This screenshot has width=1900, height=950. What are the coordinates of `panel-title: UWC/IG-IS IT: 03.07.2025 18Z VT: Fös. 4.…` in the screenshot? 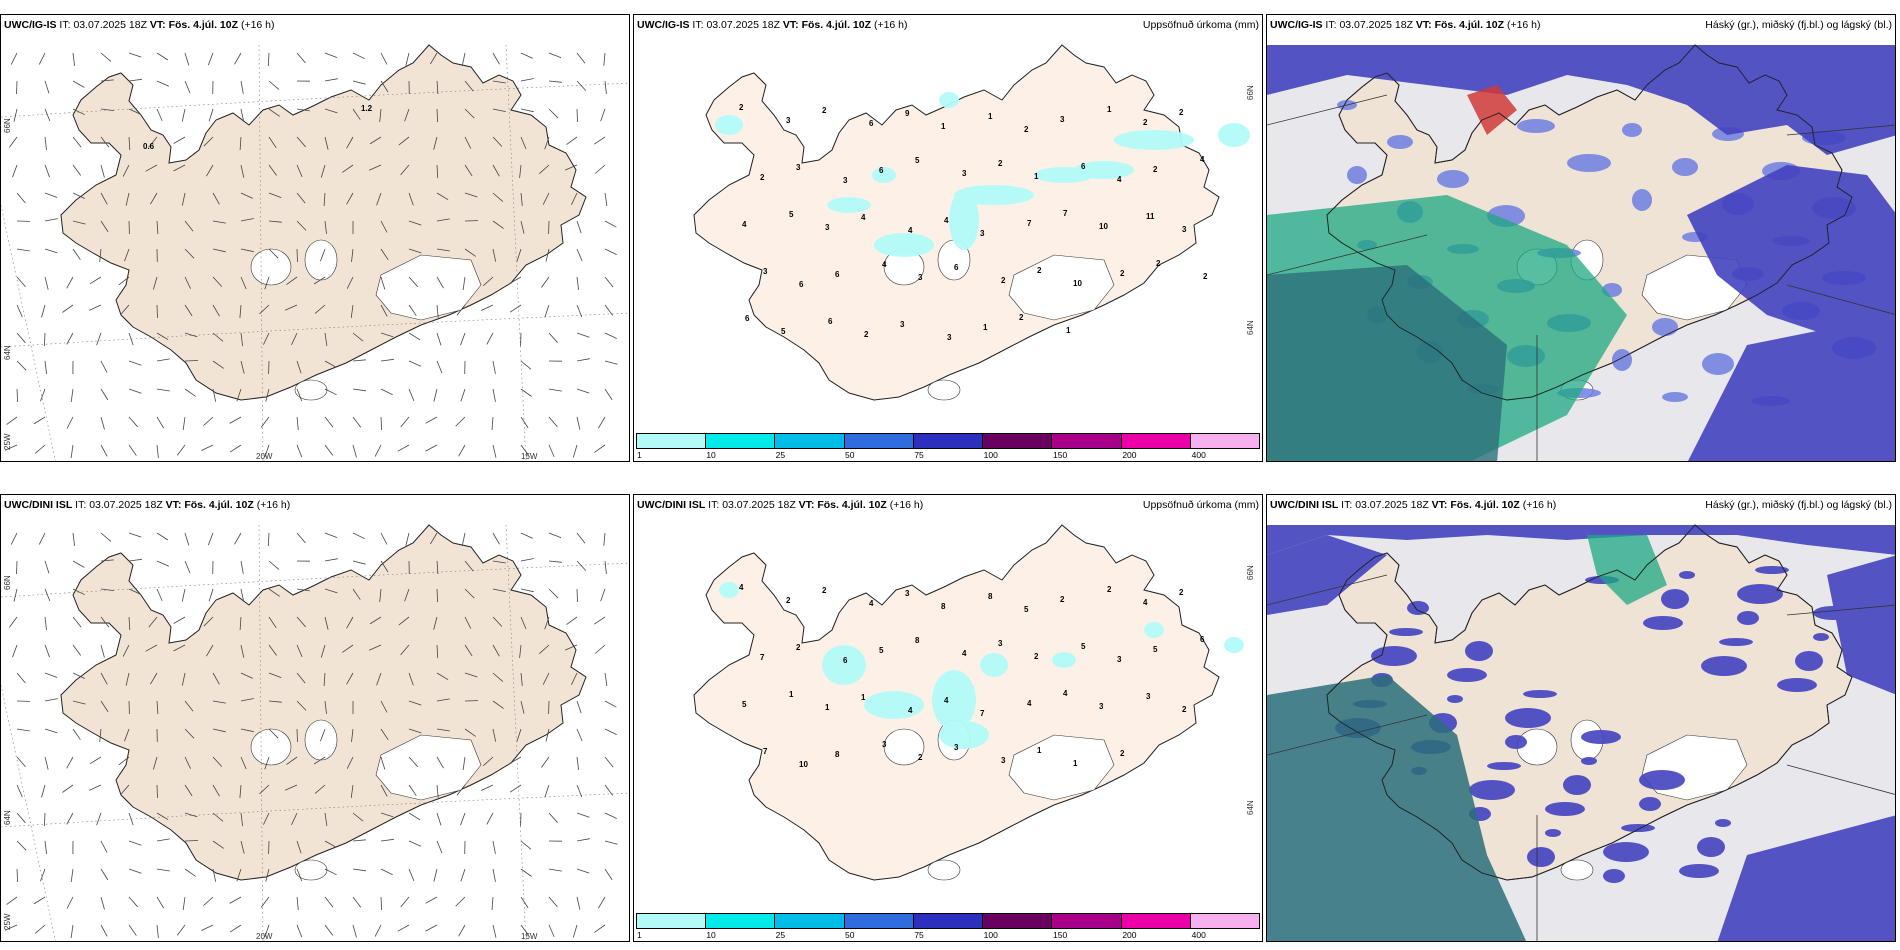 It's located at (139, 25).